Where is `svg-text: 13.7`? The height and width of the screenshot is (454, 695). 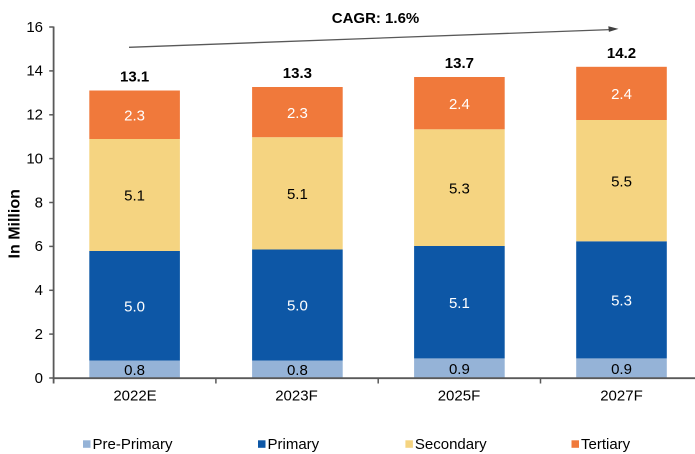
svg-text: 13.7 is located at coordinates (459, 63).